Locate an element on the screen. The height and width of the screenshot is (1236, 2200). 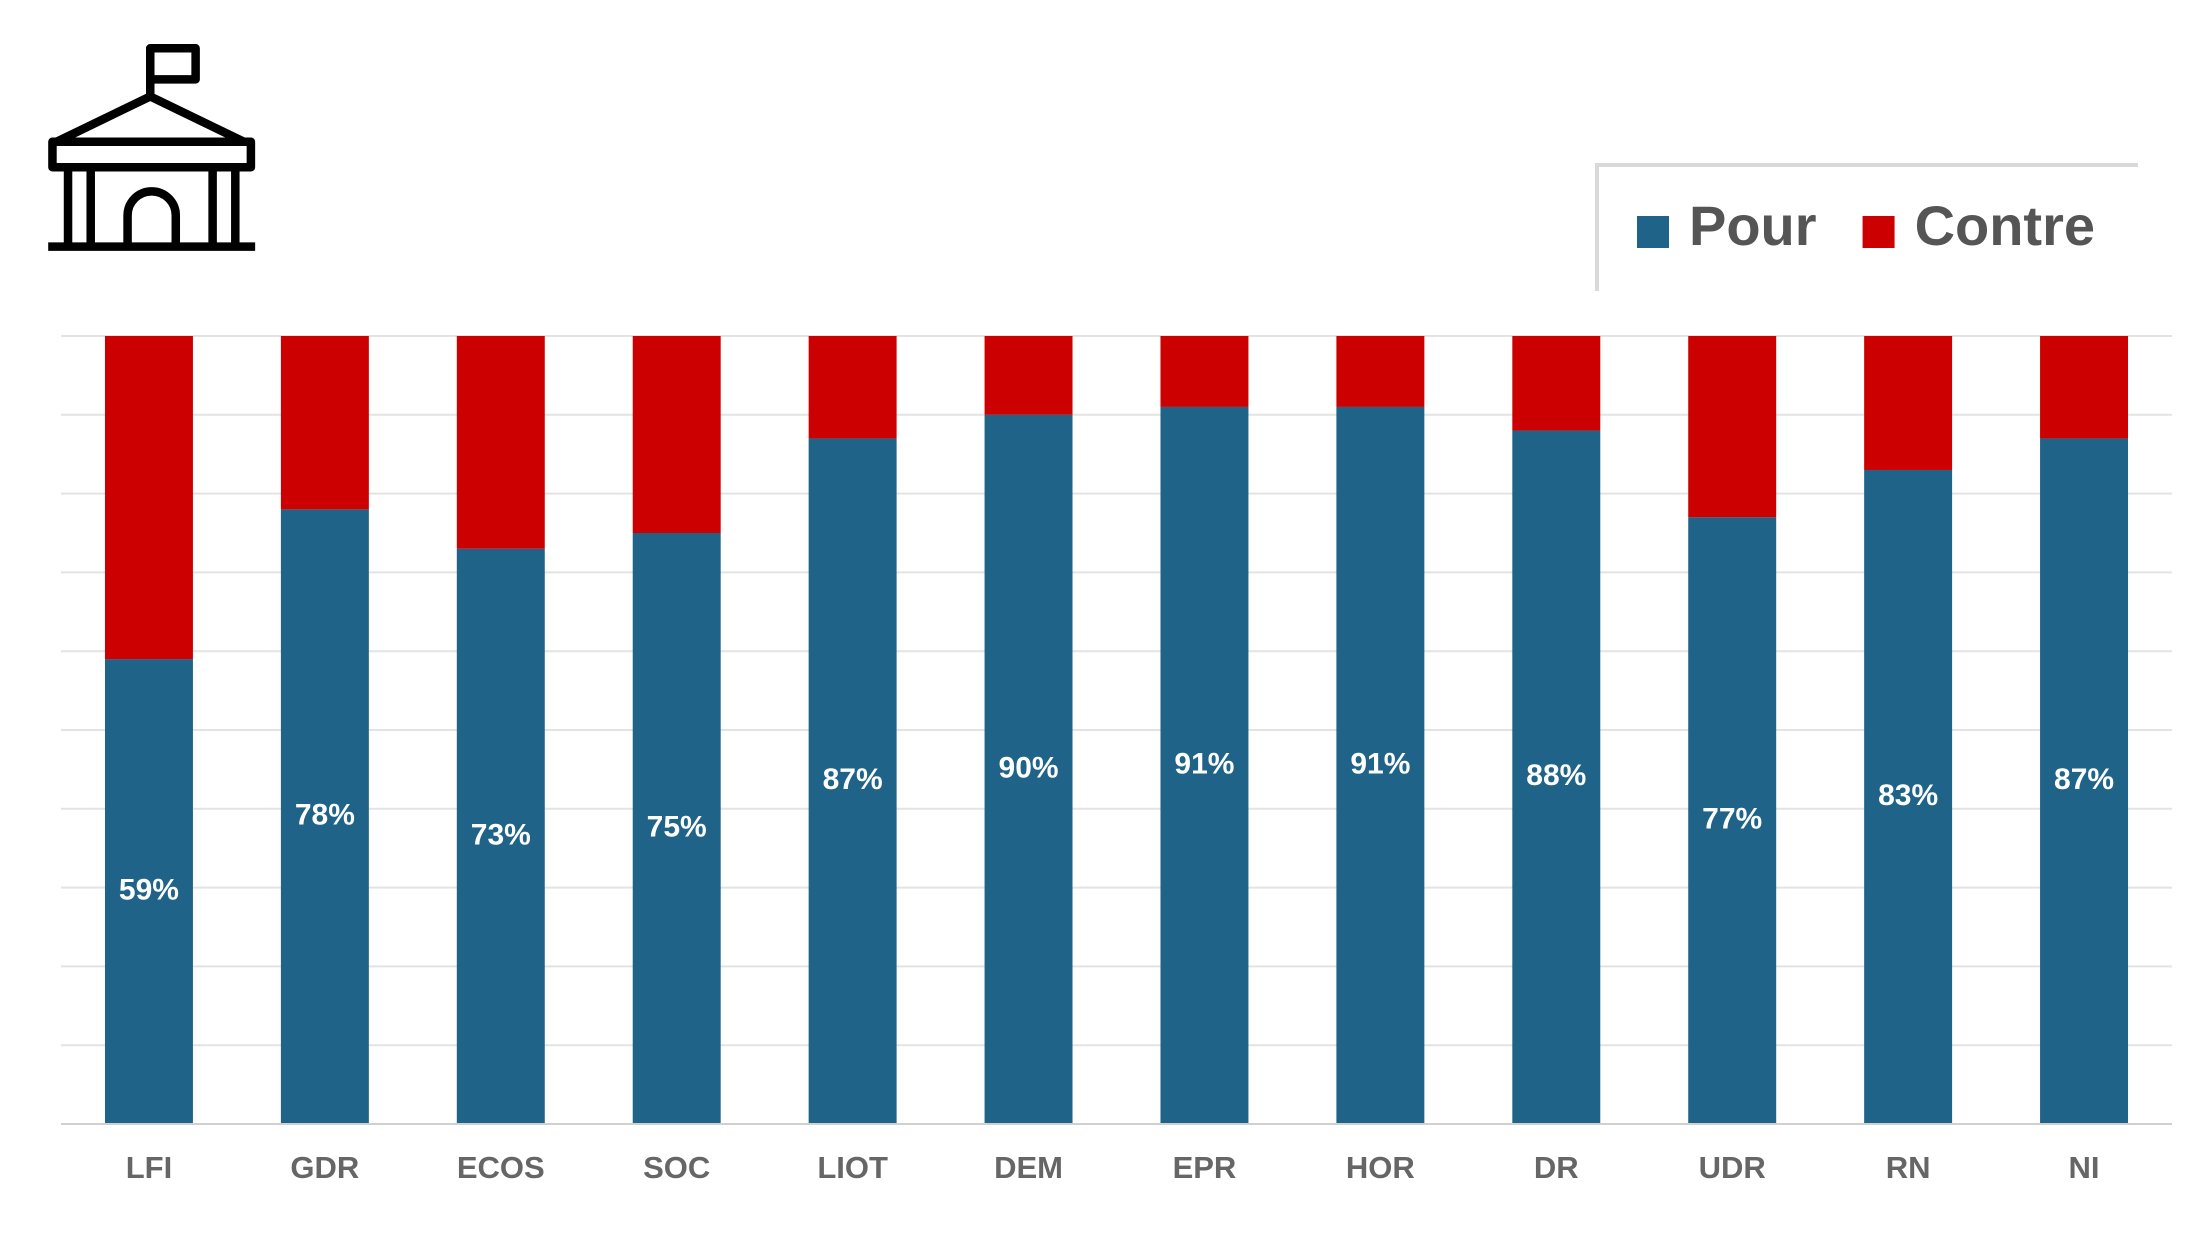
value-label: 77% is located at coordinates (1732, 819).